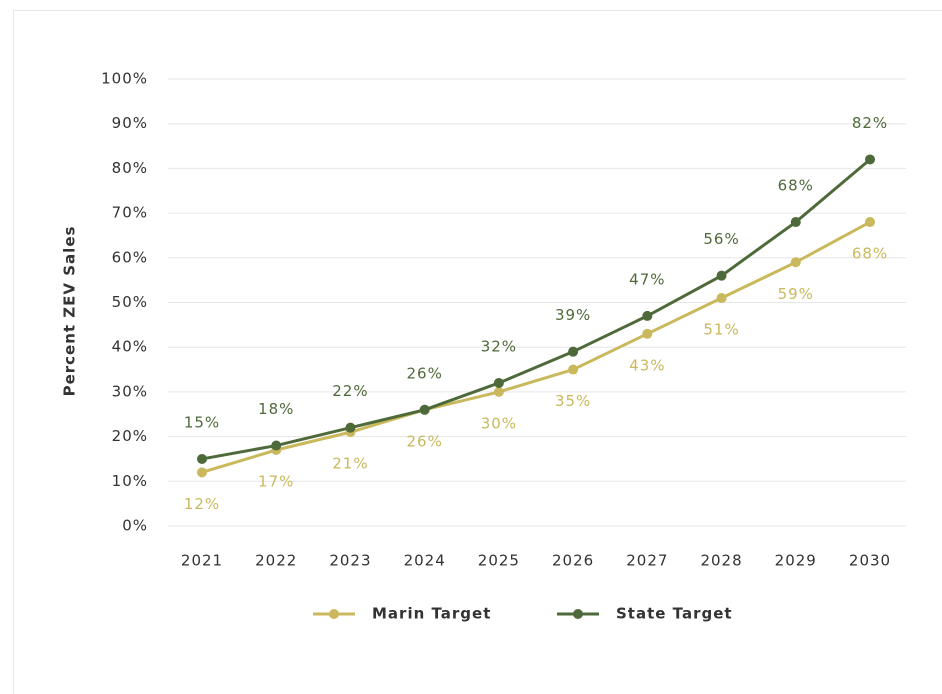 Image resolution: width=942 pixels, height=694 pixels. What do you see at coordinates (721, 561) in the screenshot?
I see `x-tick-label: 2028` at bounding box center [721, 561].